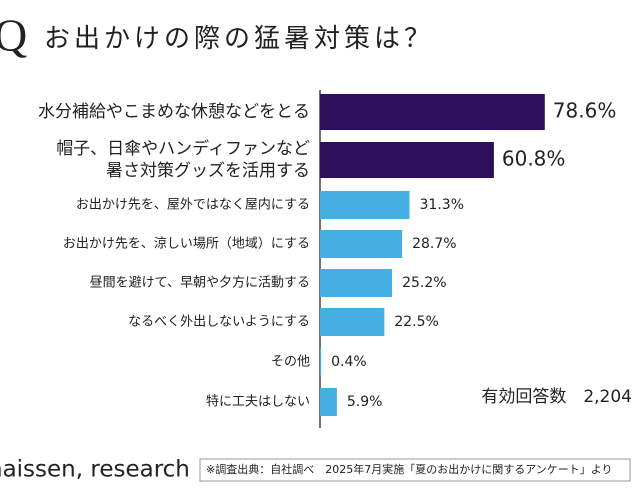 Image resolution: width=640 pixels, height=500 pixels. What do you see at coordinates (585, 111) in the screenshot?
I see `value-label: 78.6%` at bounding box center [585, 111].